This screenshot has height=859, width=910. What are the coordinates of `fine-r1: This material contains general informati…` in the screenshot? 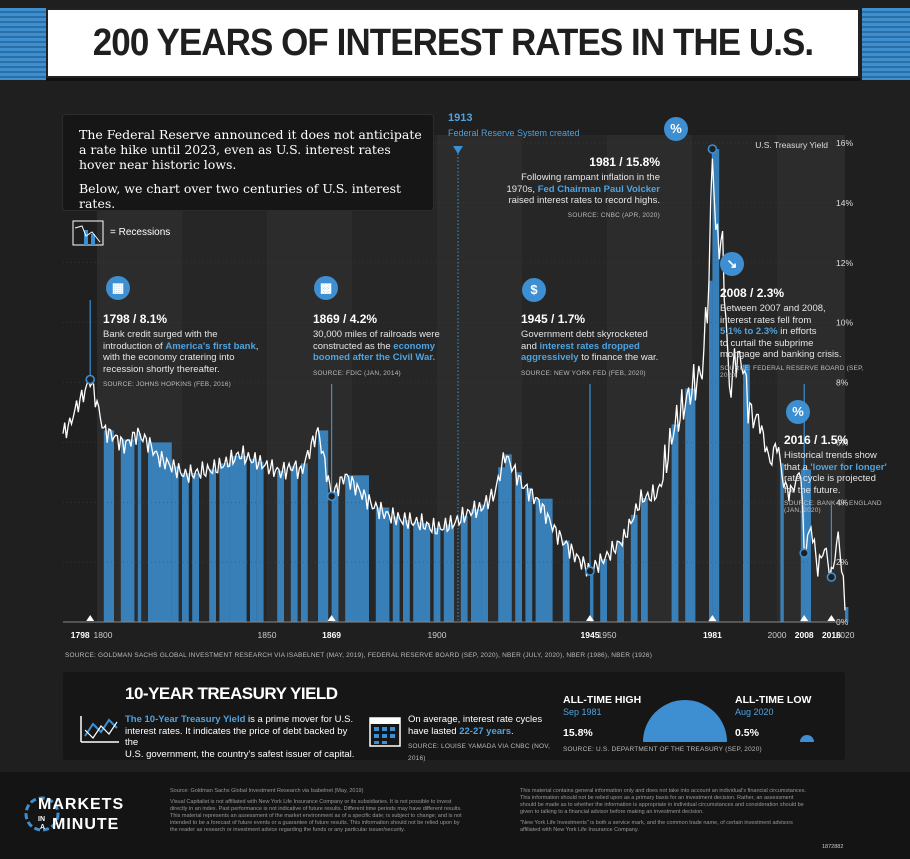 It's located at (663, 791).